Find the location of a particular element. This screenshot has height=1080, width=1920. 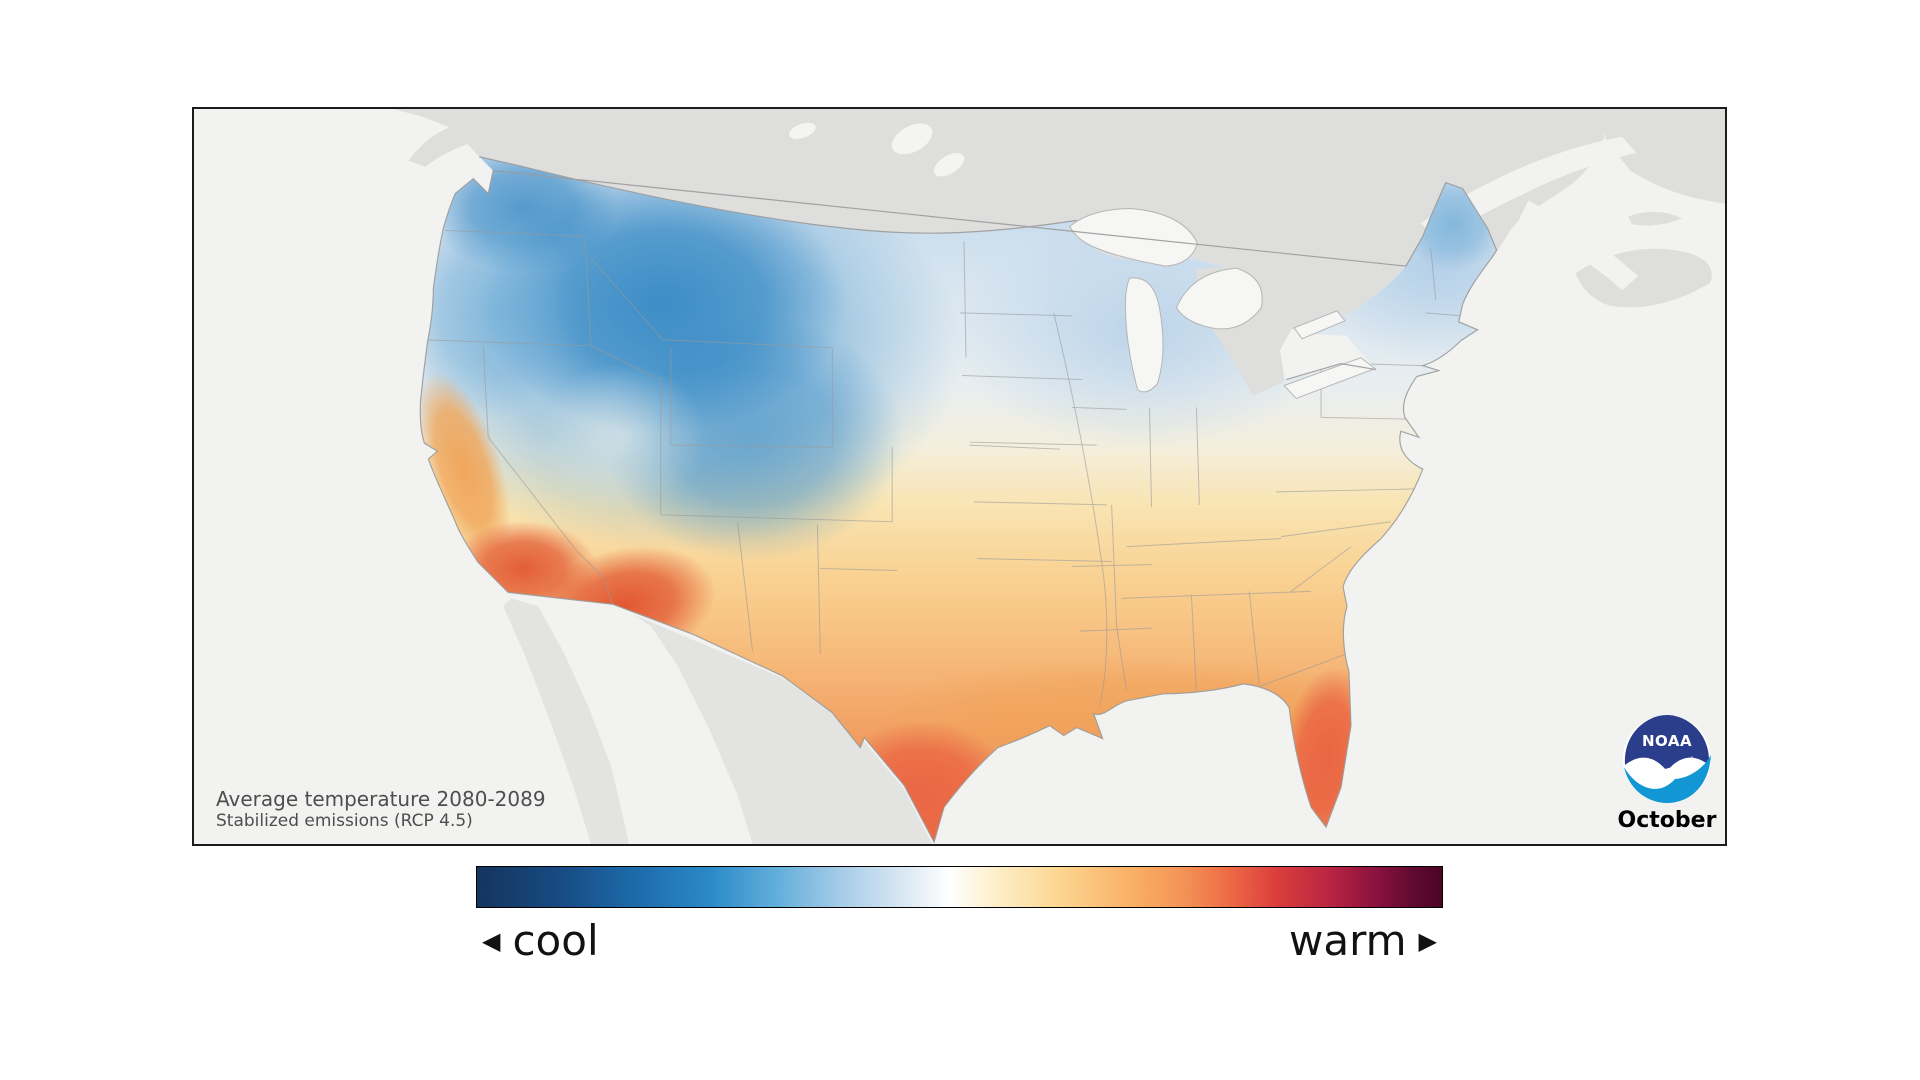

mexico-landmass is located at coordinates (718, 721).